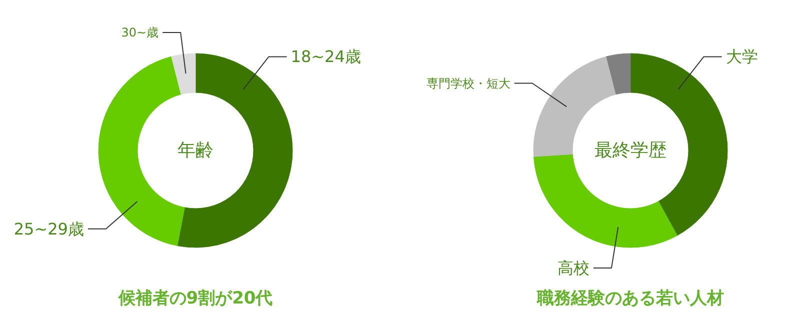 The image size is (800, 332). What do you see at coordinates (196, 150) in the screenshot?
I see `text: 年齢` at bounding box center [196, 150].